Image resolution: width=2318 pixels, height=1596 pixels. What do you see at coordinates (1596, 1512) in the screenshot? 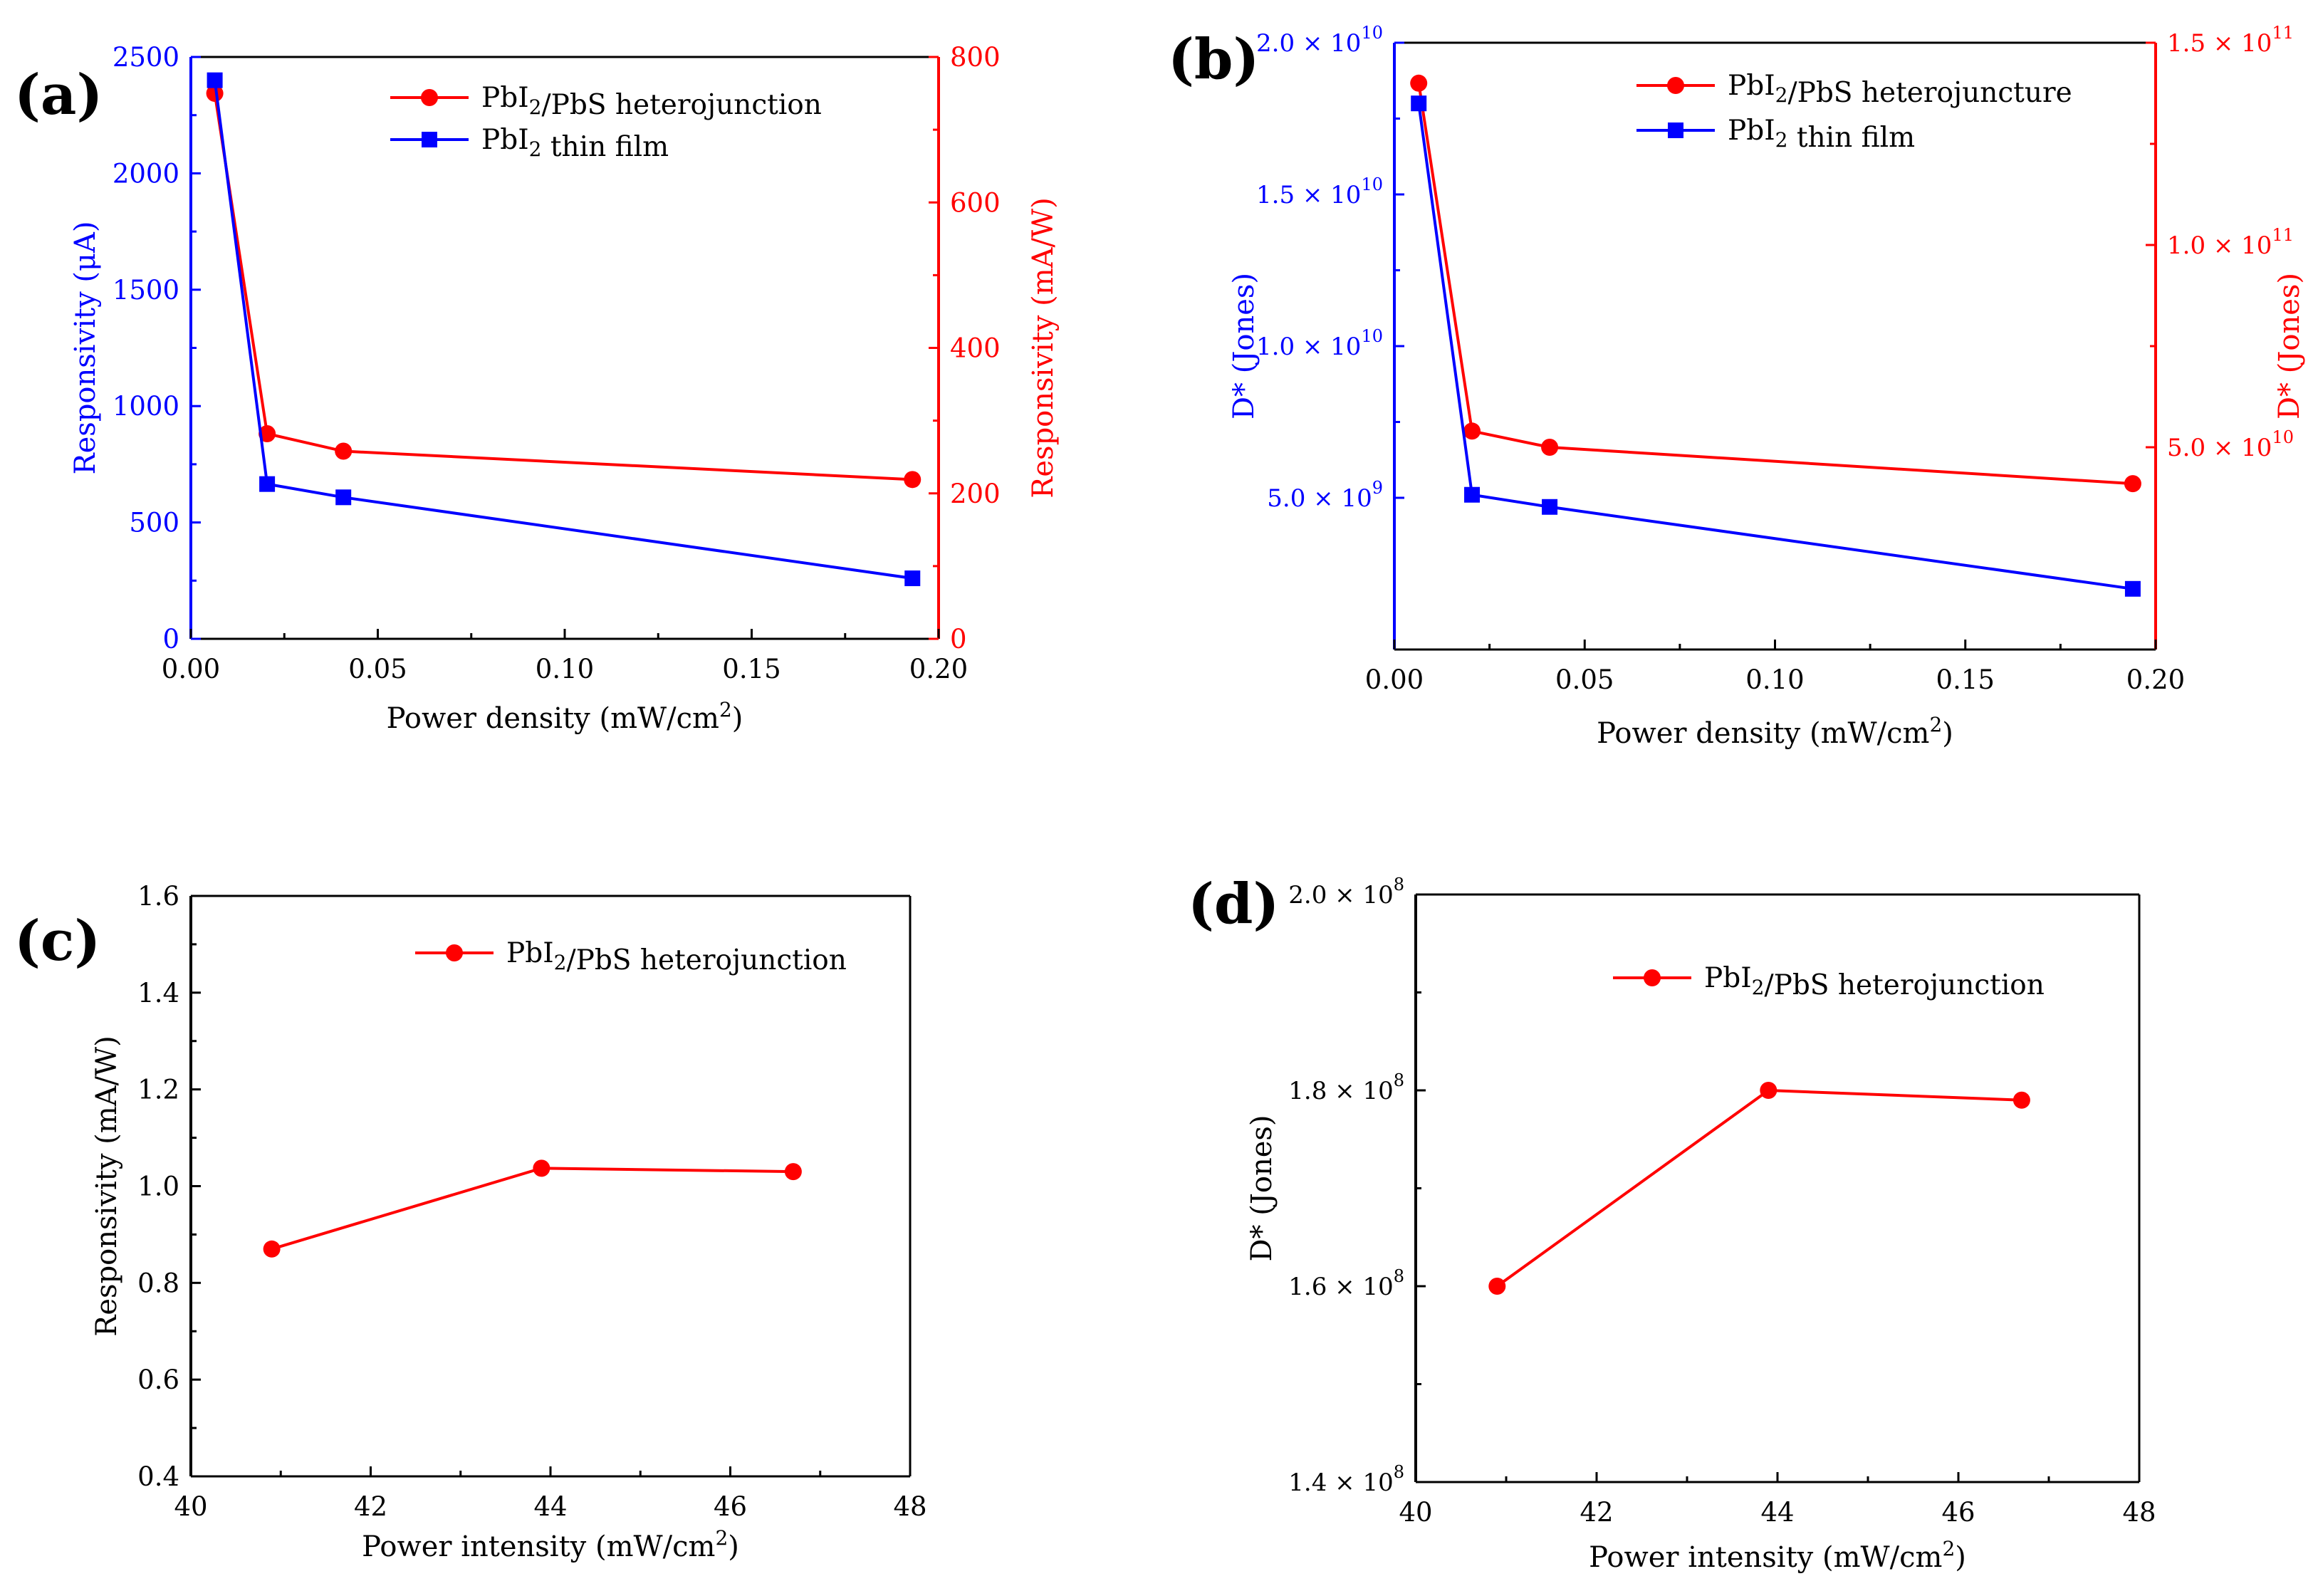
I see `x-tick-label: 42` at bounding box center [1596, 1512].